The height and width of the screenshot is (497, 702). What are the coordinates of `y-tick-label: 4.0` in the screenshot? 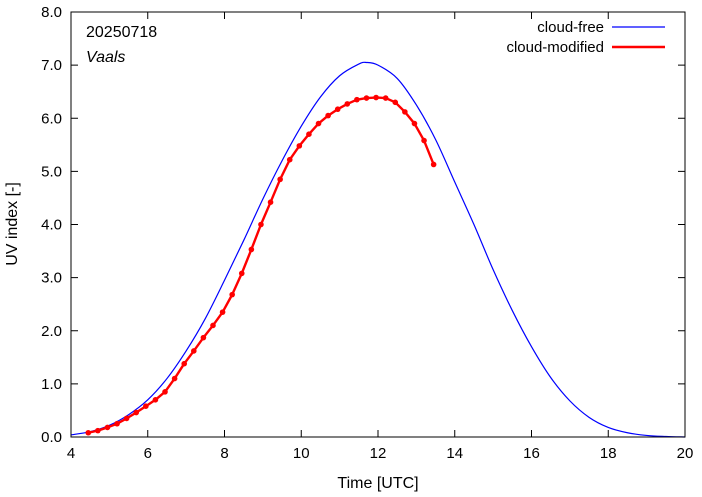 It's located at (51, 225).